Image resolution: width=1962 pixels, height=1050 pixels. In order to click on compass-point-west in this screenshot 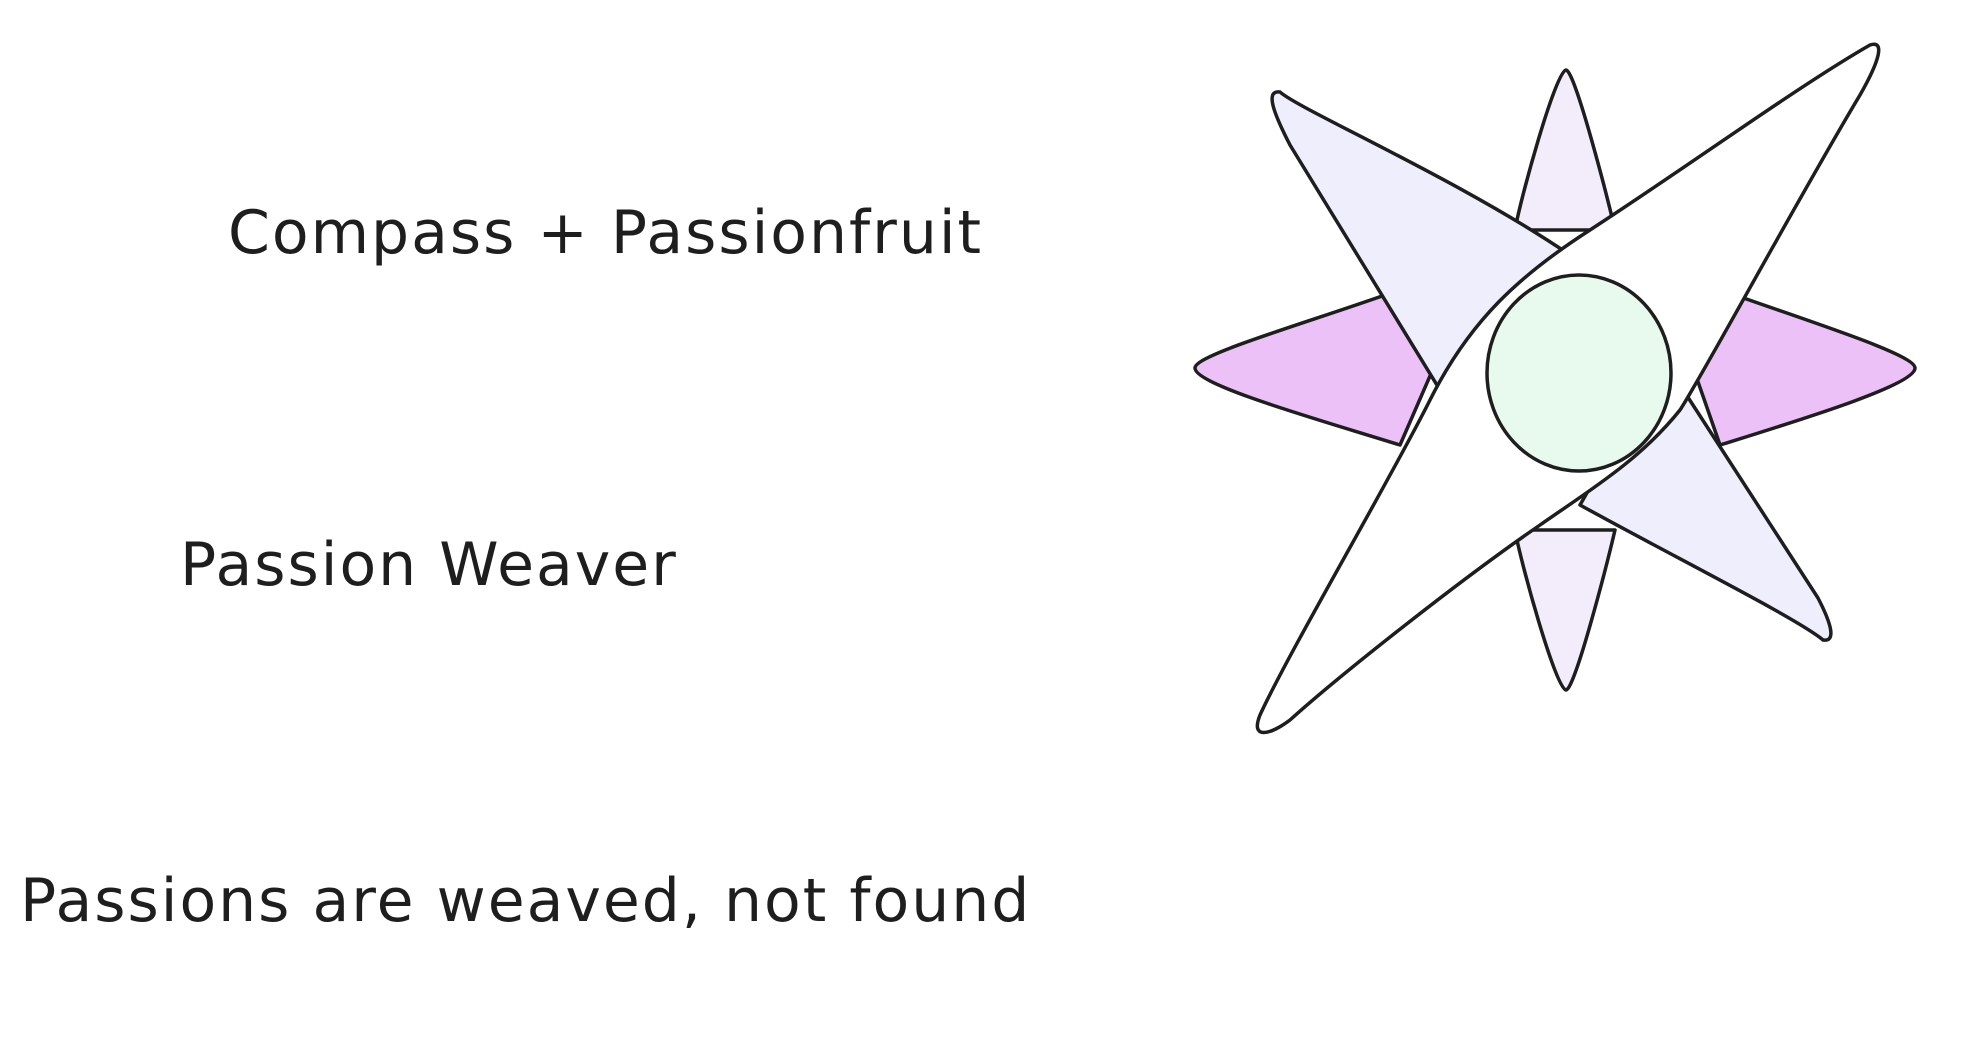, I will do `click(1322, 370)`.